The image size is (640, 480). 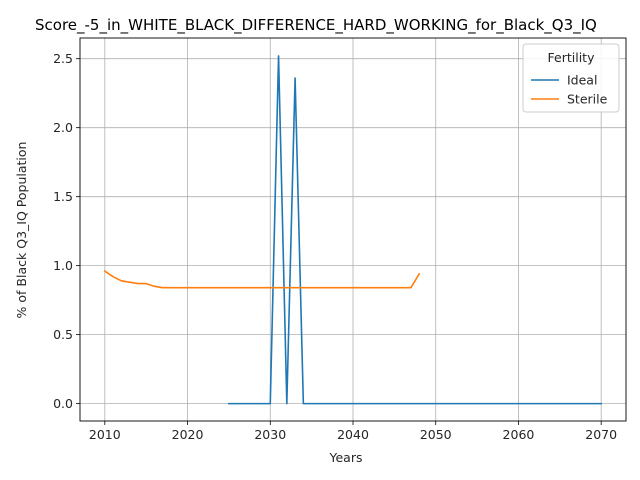 What do you see at coordinates (63, 196) in the screenshot?
I see `y-tick-label: 1.5` at bounding box center [63, 196].